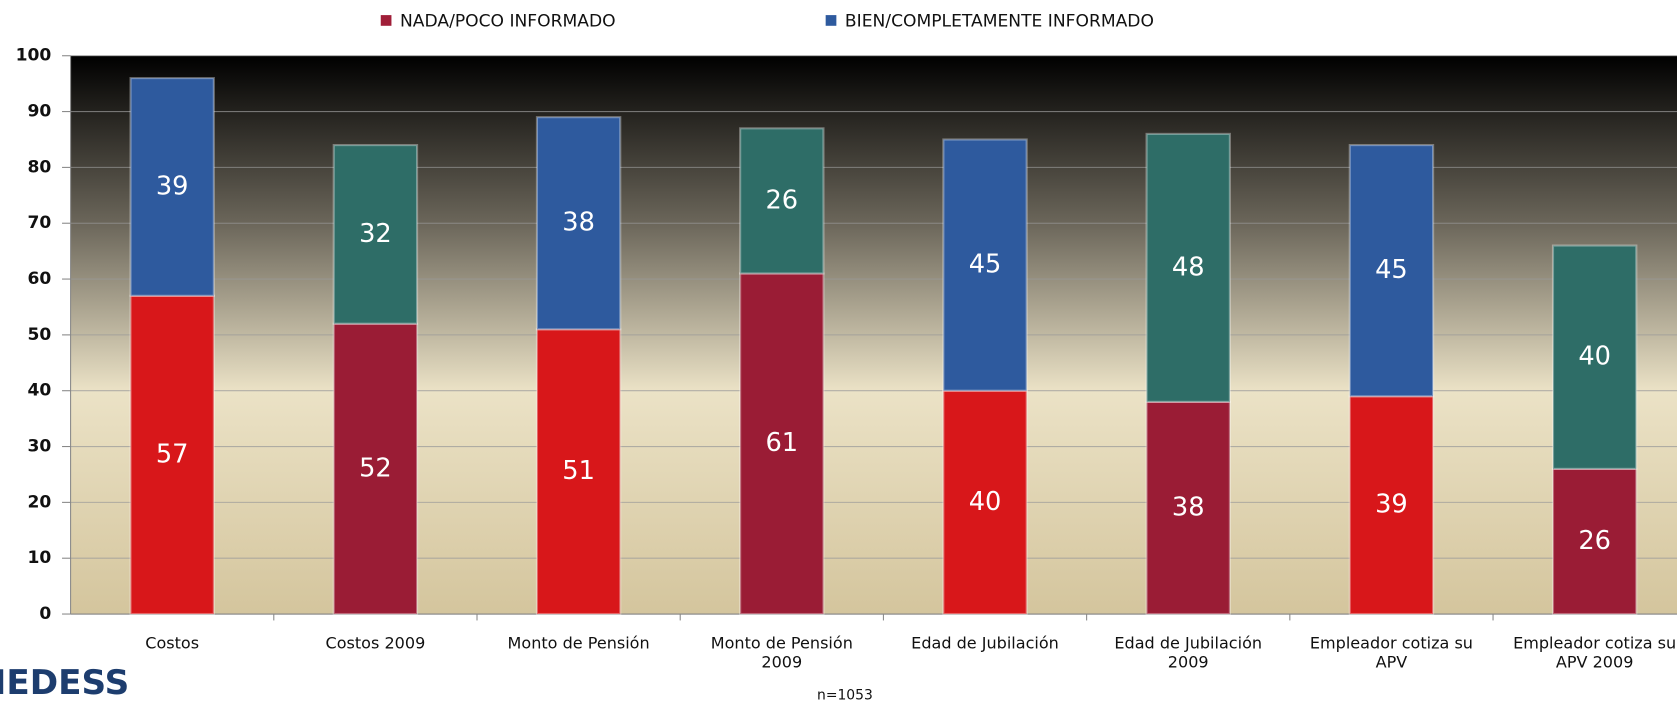 The height and width of the screenshot is (704, 1677). What do you see at coordinates (40, 167) in the screenshot?
I see `y-tick-label: 80` at bounding box center [40, 167].